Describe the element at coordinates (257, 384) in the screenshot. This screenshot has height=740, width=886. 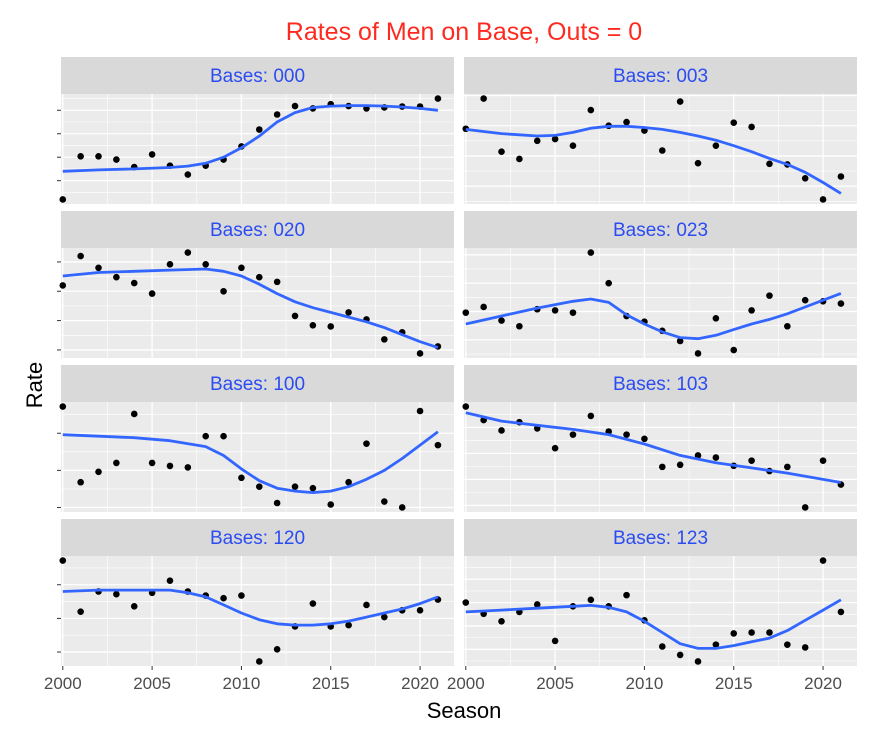
I see `facet-strip-label: Bases: 100` at that location.